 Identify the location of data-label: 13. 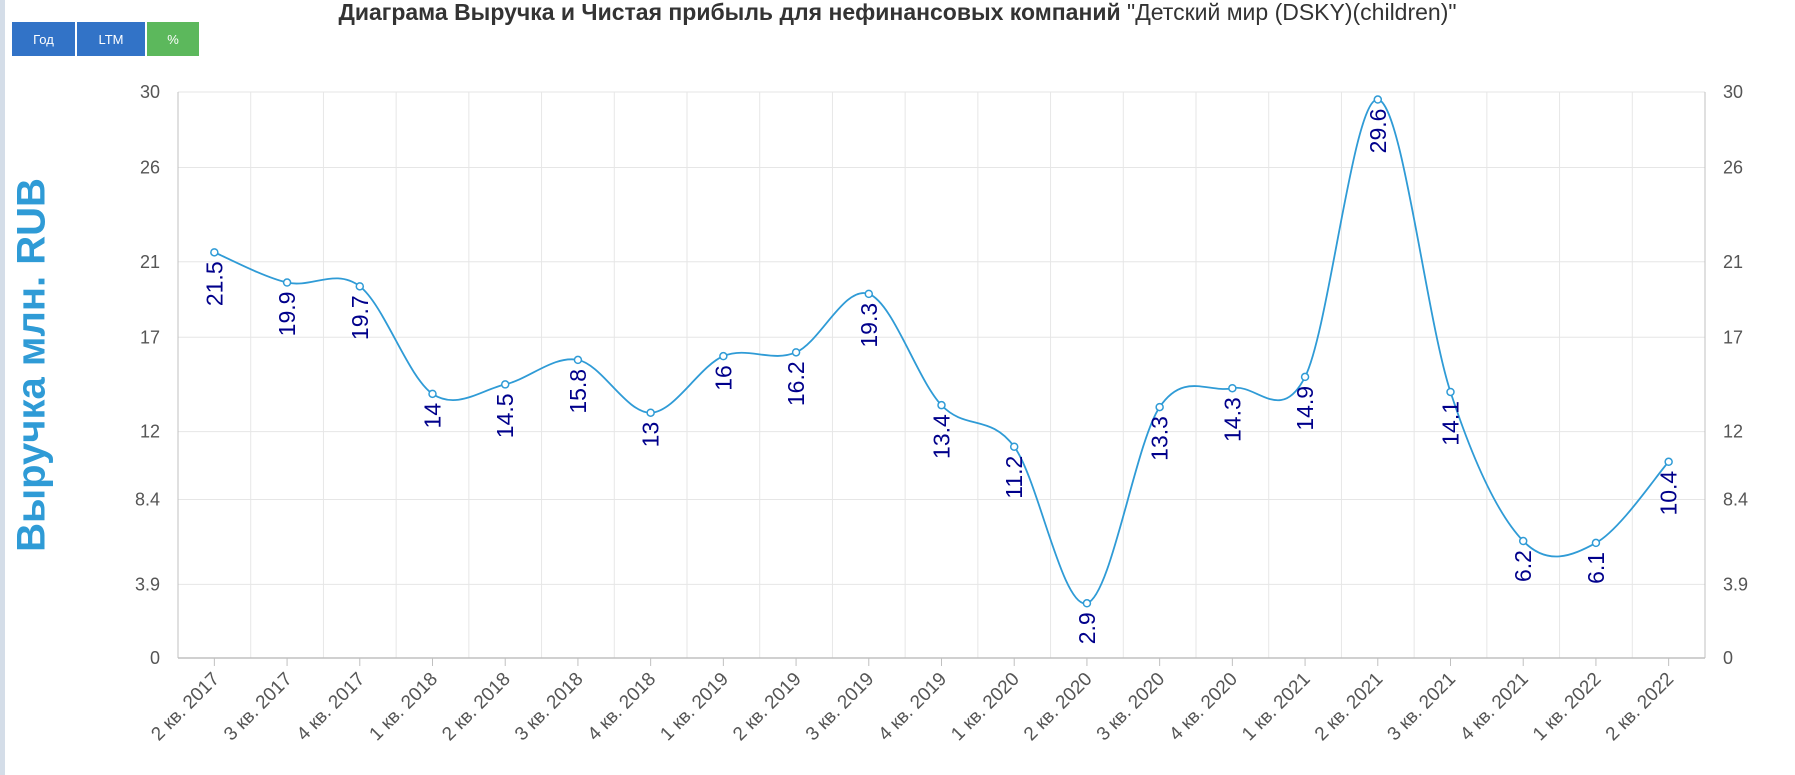
(651, 435).